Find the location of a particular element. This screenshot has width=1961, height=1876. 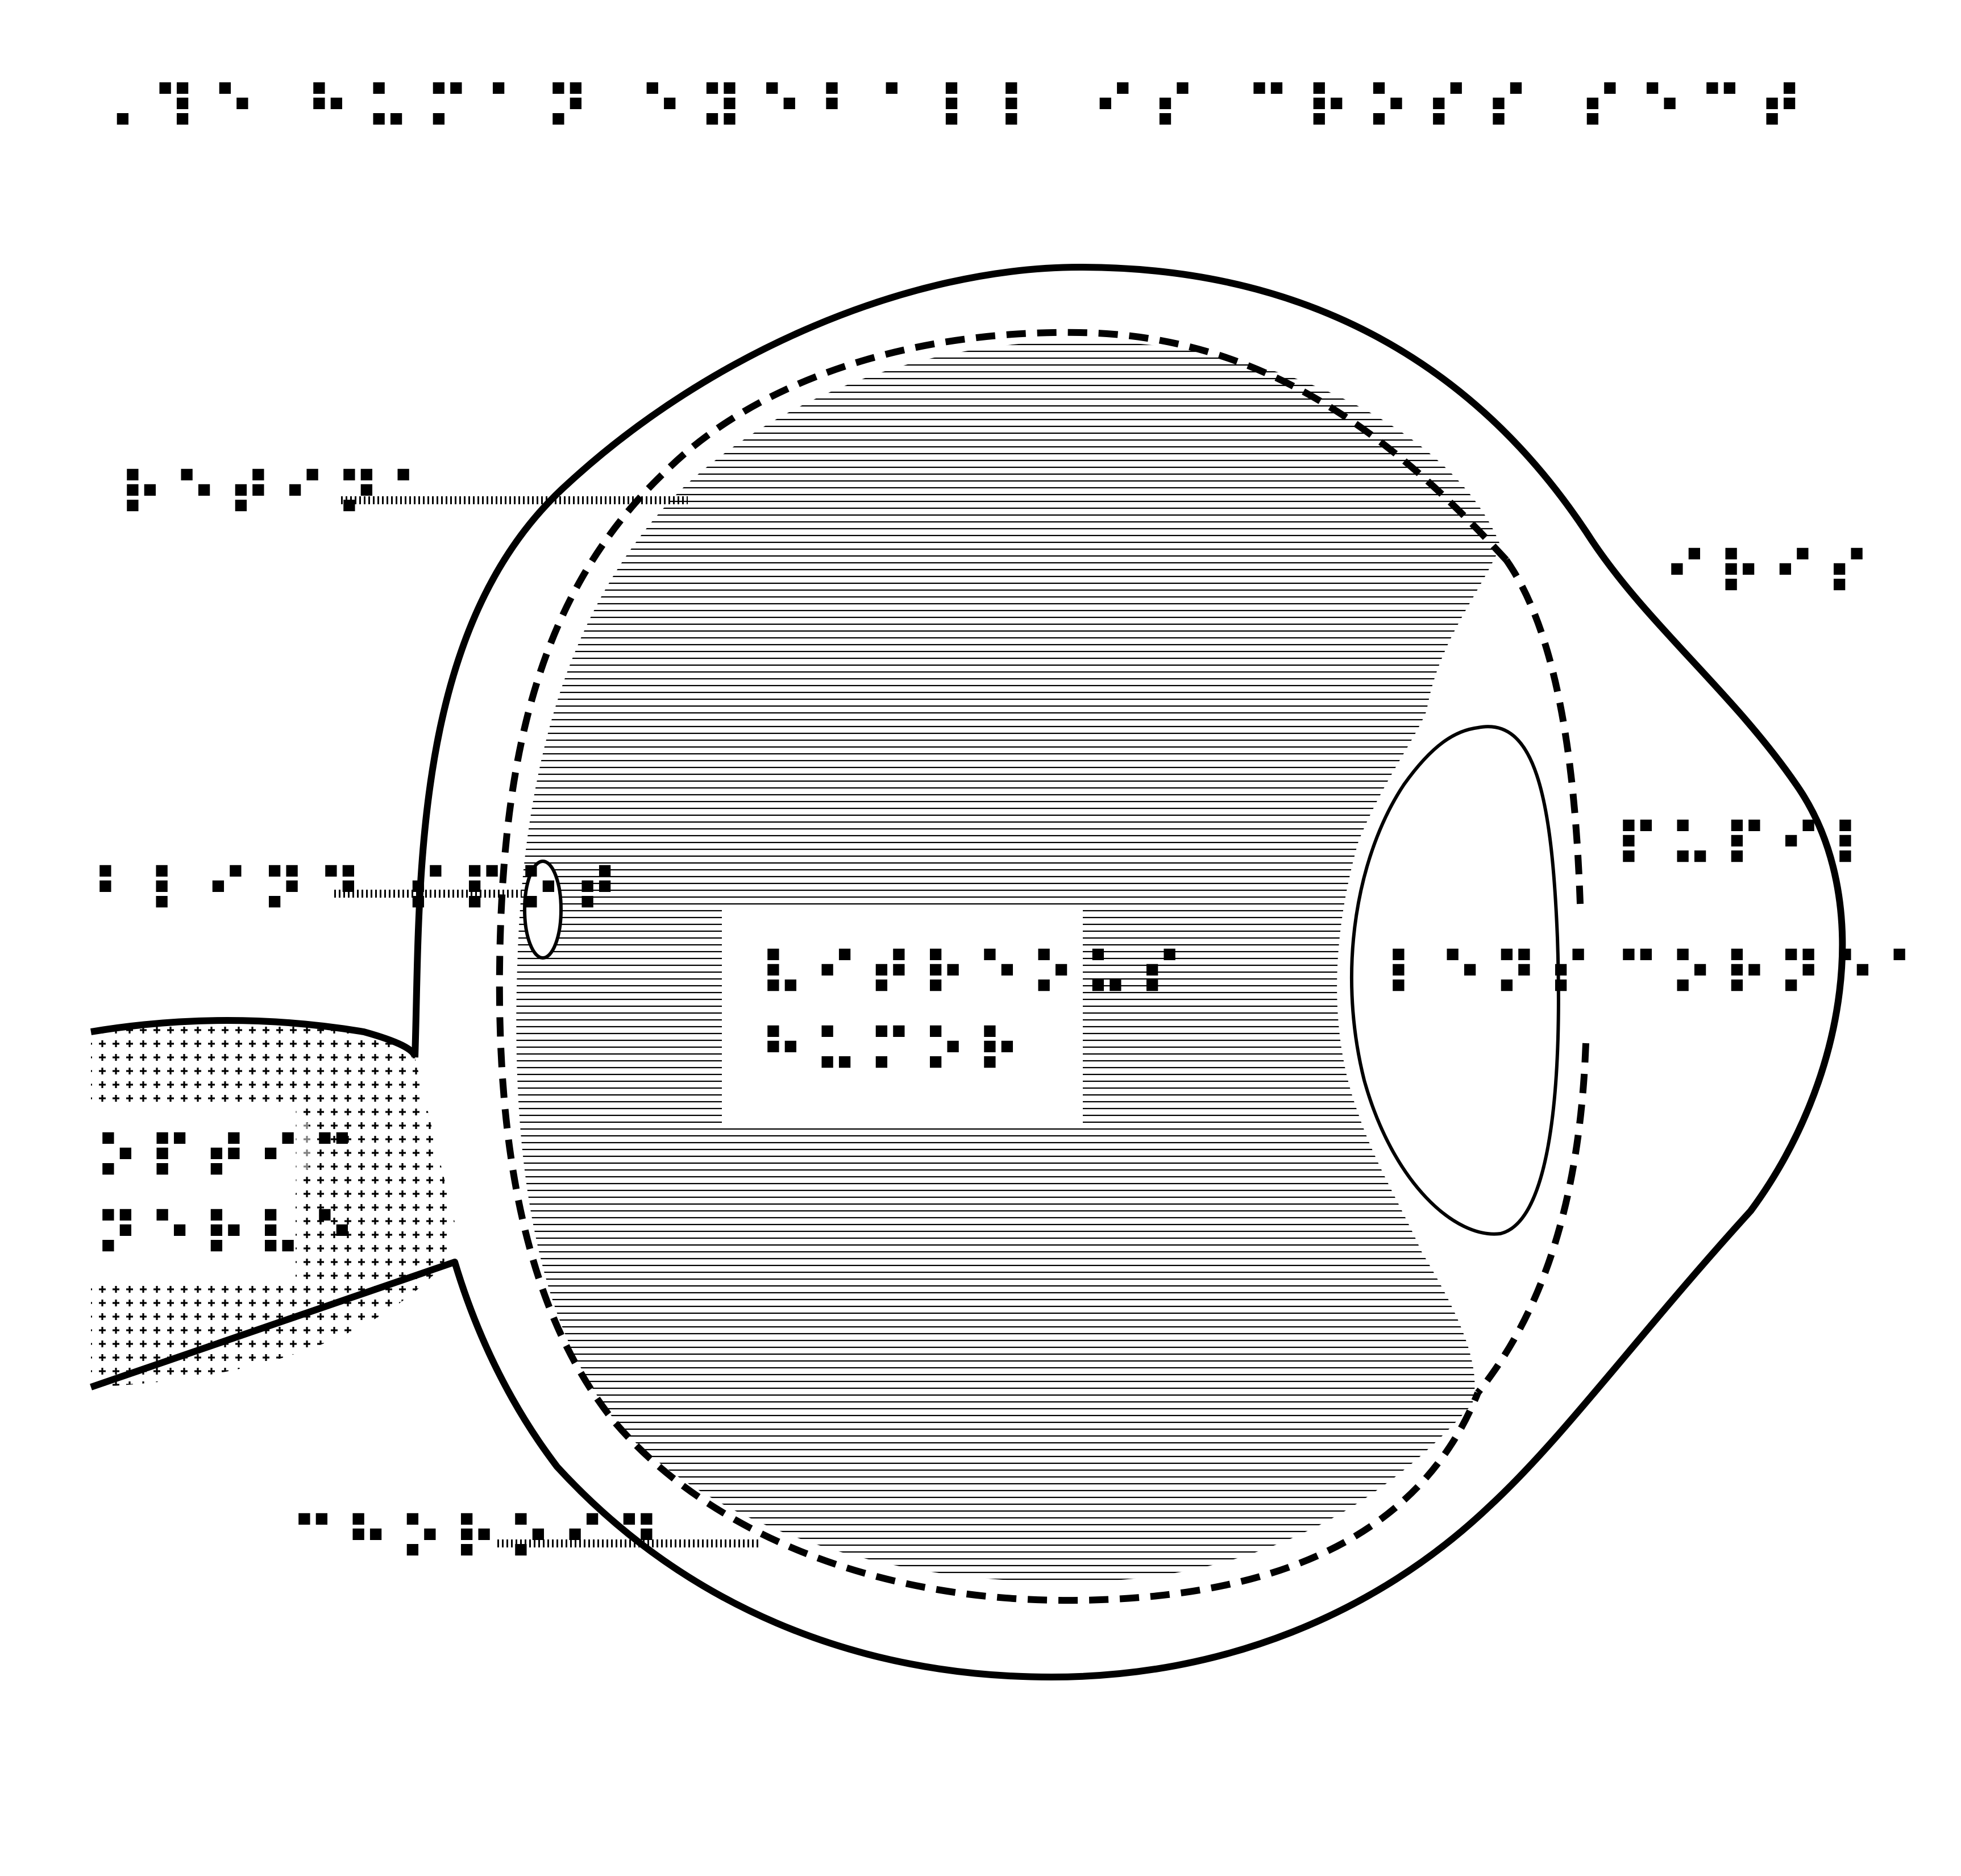

label-vitreous-line1: ⠧⠊⠞⠗⠑⠕⠥⠎ is located at coordinates (975, 974).